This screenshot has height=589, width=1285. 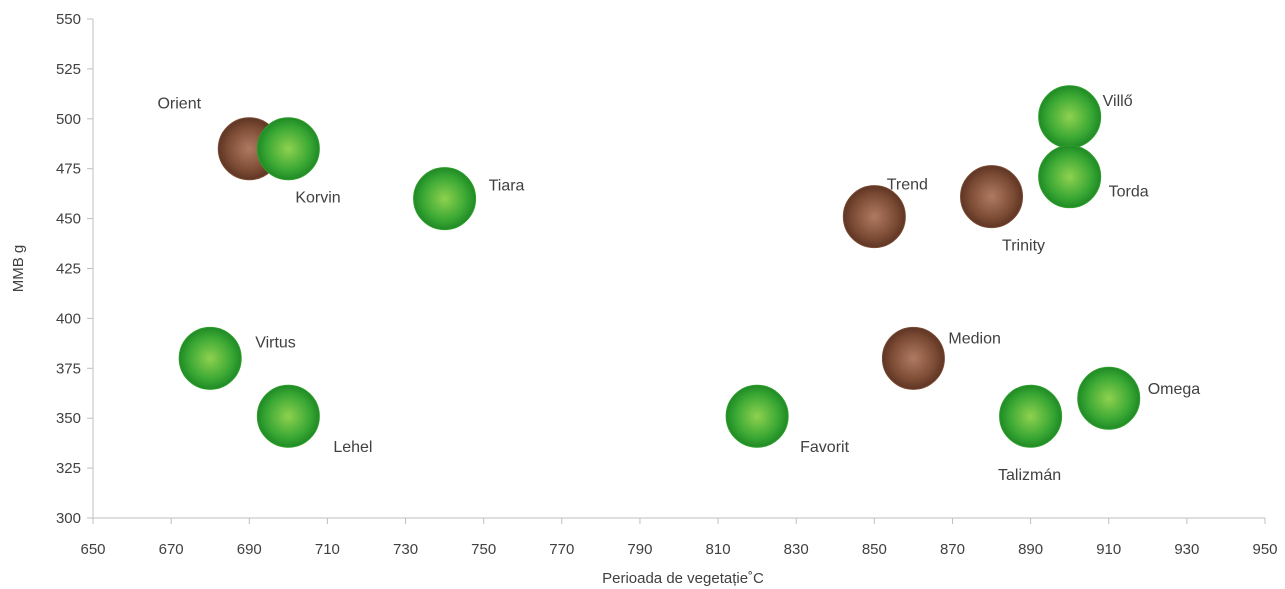 I want to click on point-label: Lehel, so click(x=352, y=447).